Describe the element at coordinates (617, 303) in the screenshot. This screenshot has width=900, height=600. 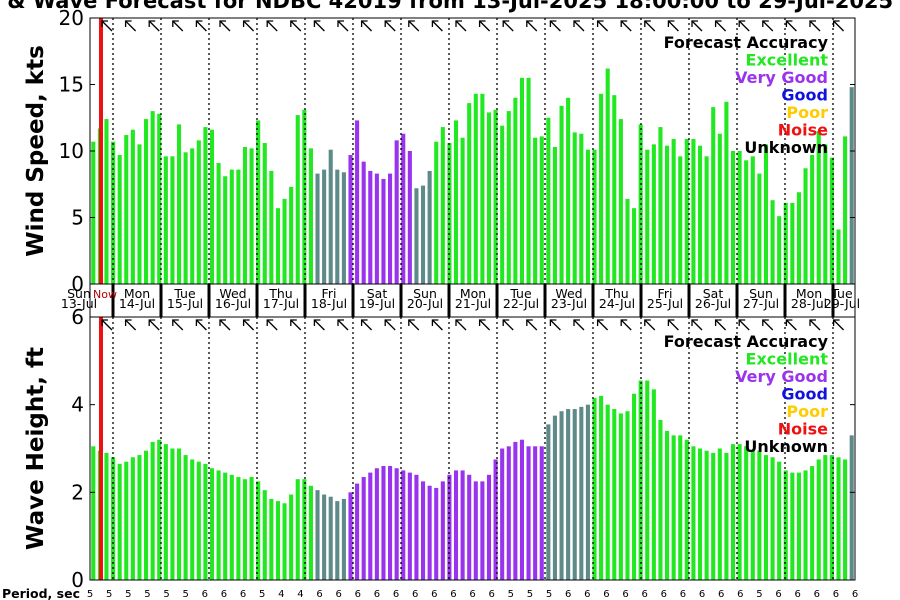
I see `date-label: 24-Jul` at that location.